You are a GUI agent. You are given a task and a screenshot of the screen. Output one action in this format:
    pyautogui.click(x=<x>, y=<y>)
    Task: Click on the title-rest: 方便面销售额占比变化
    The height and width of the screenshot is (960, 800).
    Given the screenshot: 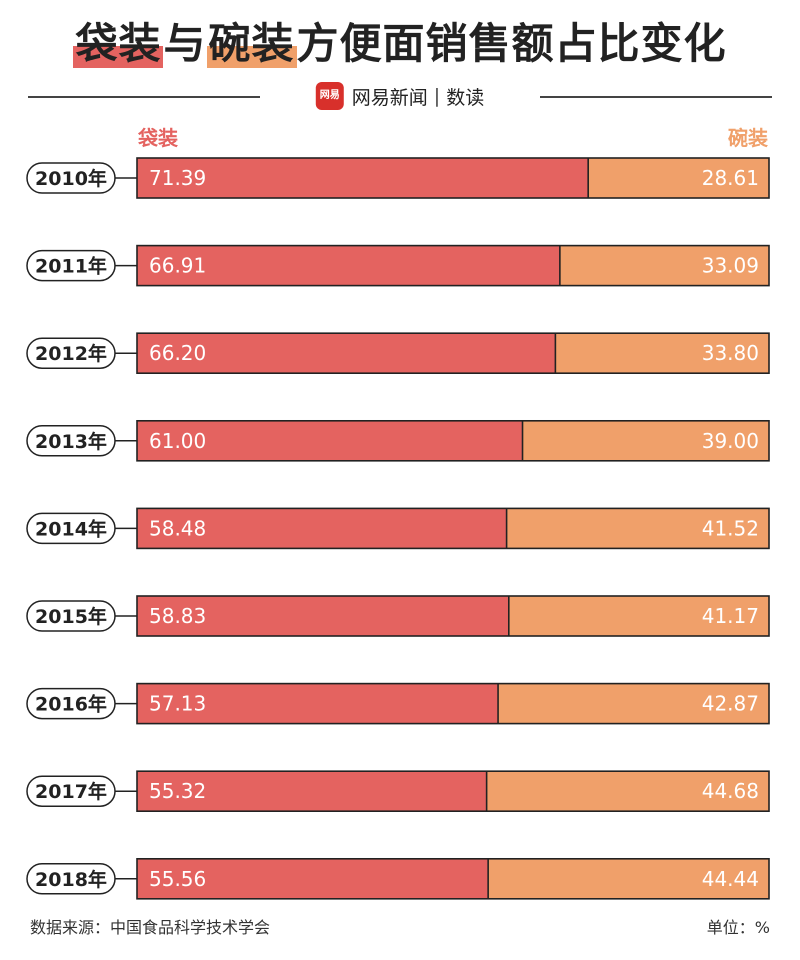 What is the action you would take?
    pyautogui.click(x=511, y=43)
    